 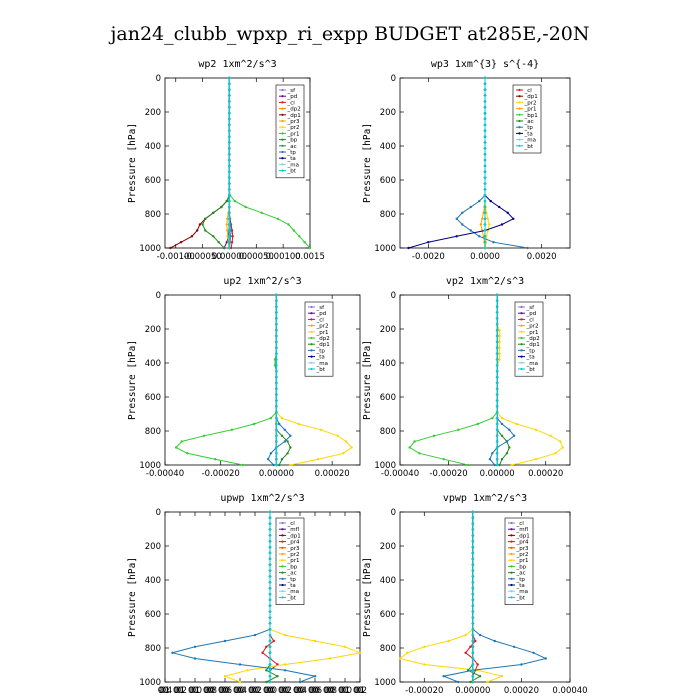 I want to click on legend-label: _cl, so click(x=528, y=91).